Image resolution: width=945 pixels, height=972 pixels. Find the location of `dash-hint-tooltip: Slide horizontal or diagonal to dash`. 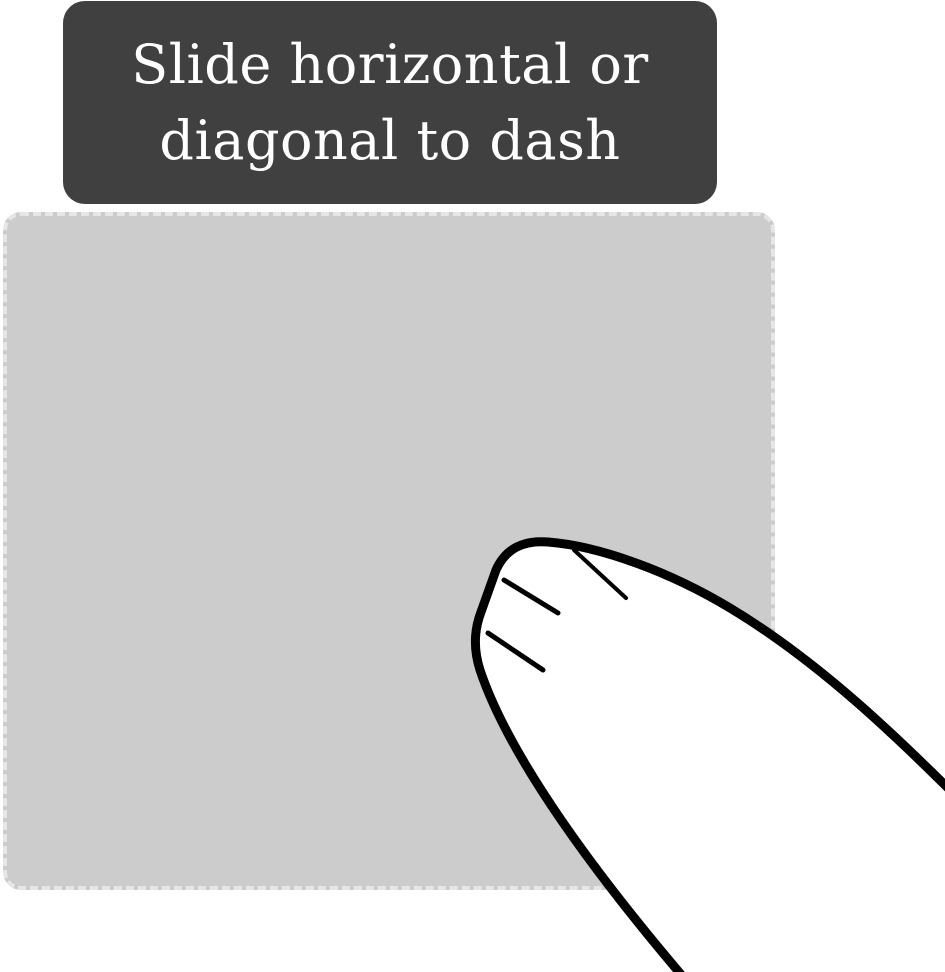

dash-hint-tooltip: Slide horizontal or diagonal to dash is located at coordinates (390, 102).